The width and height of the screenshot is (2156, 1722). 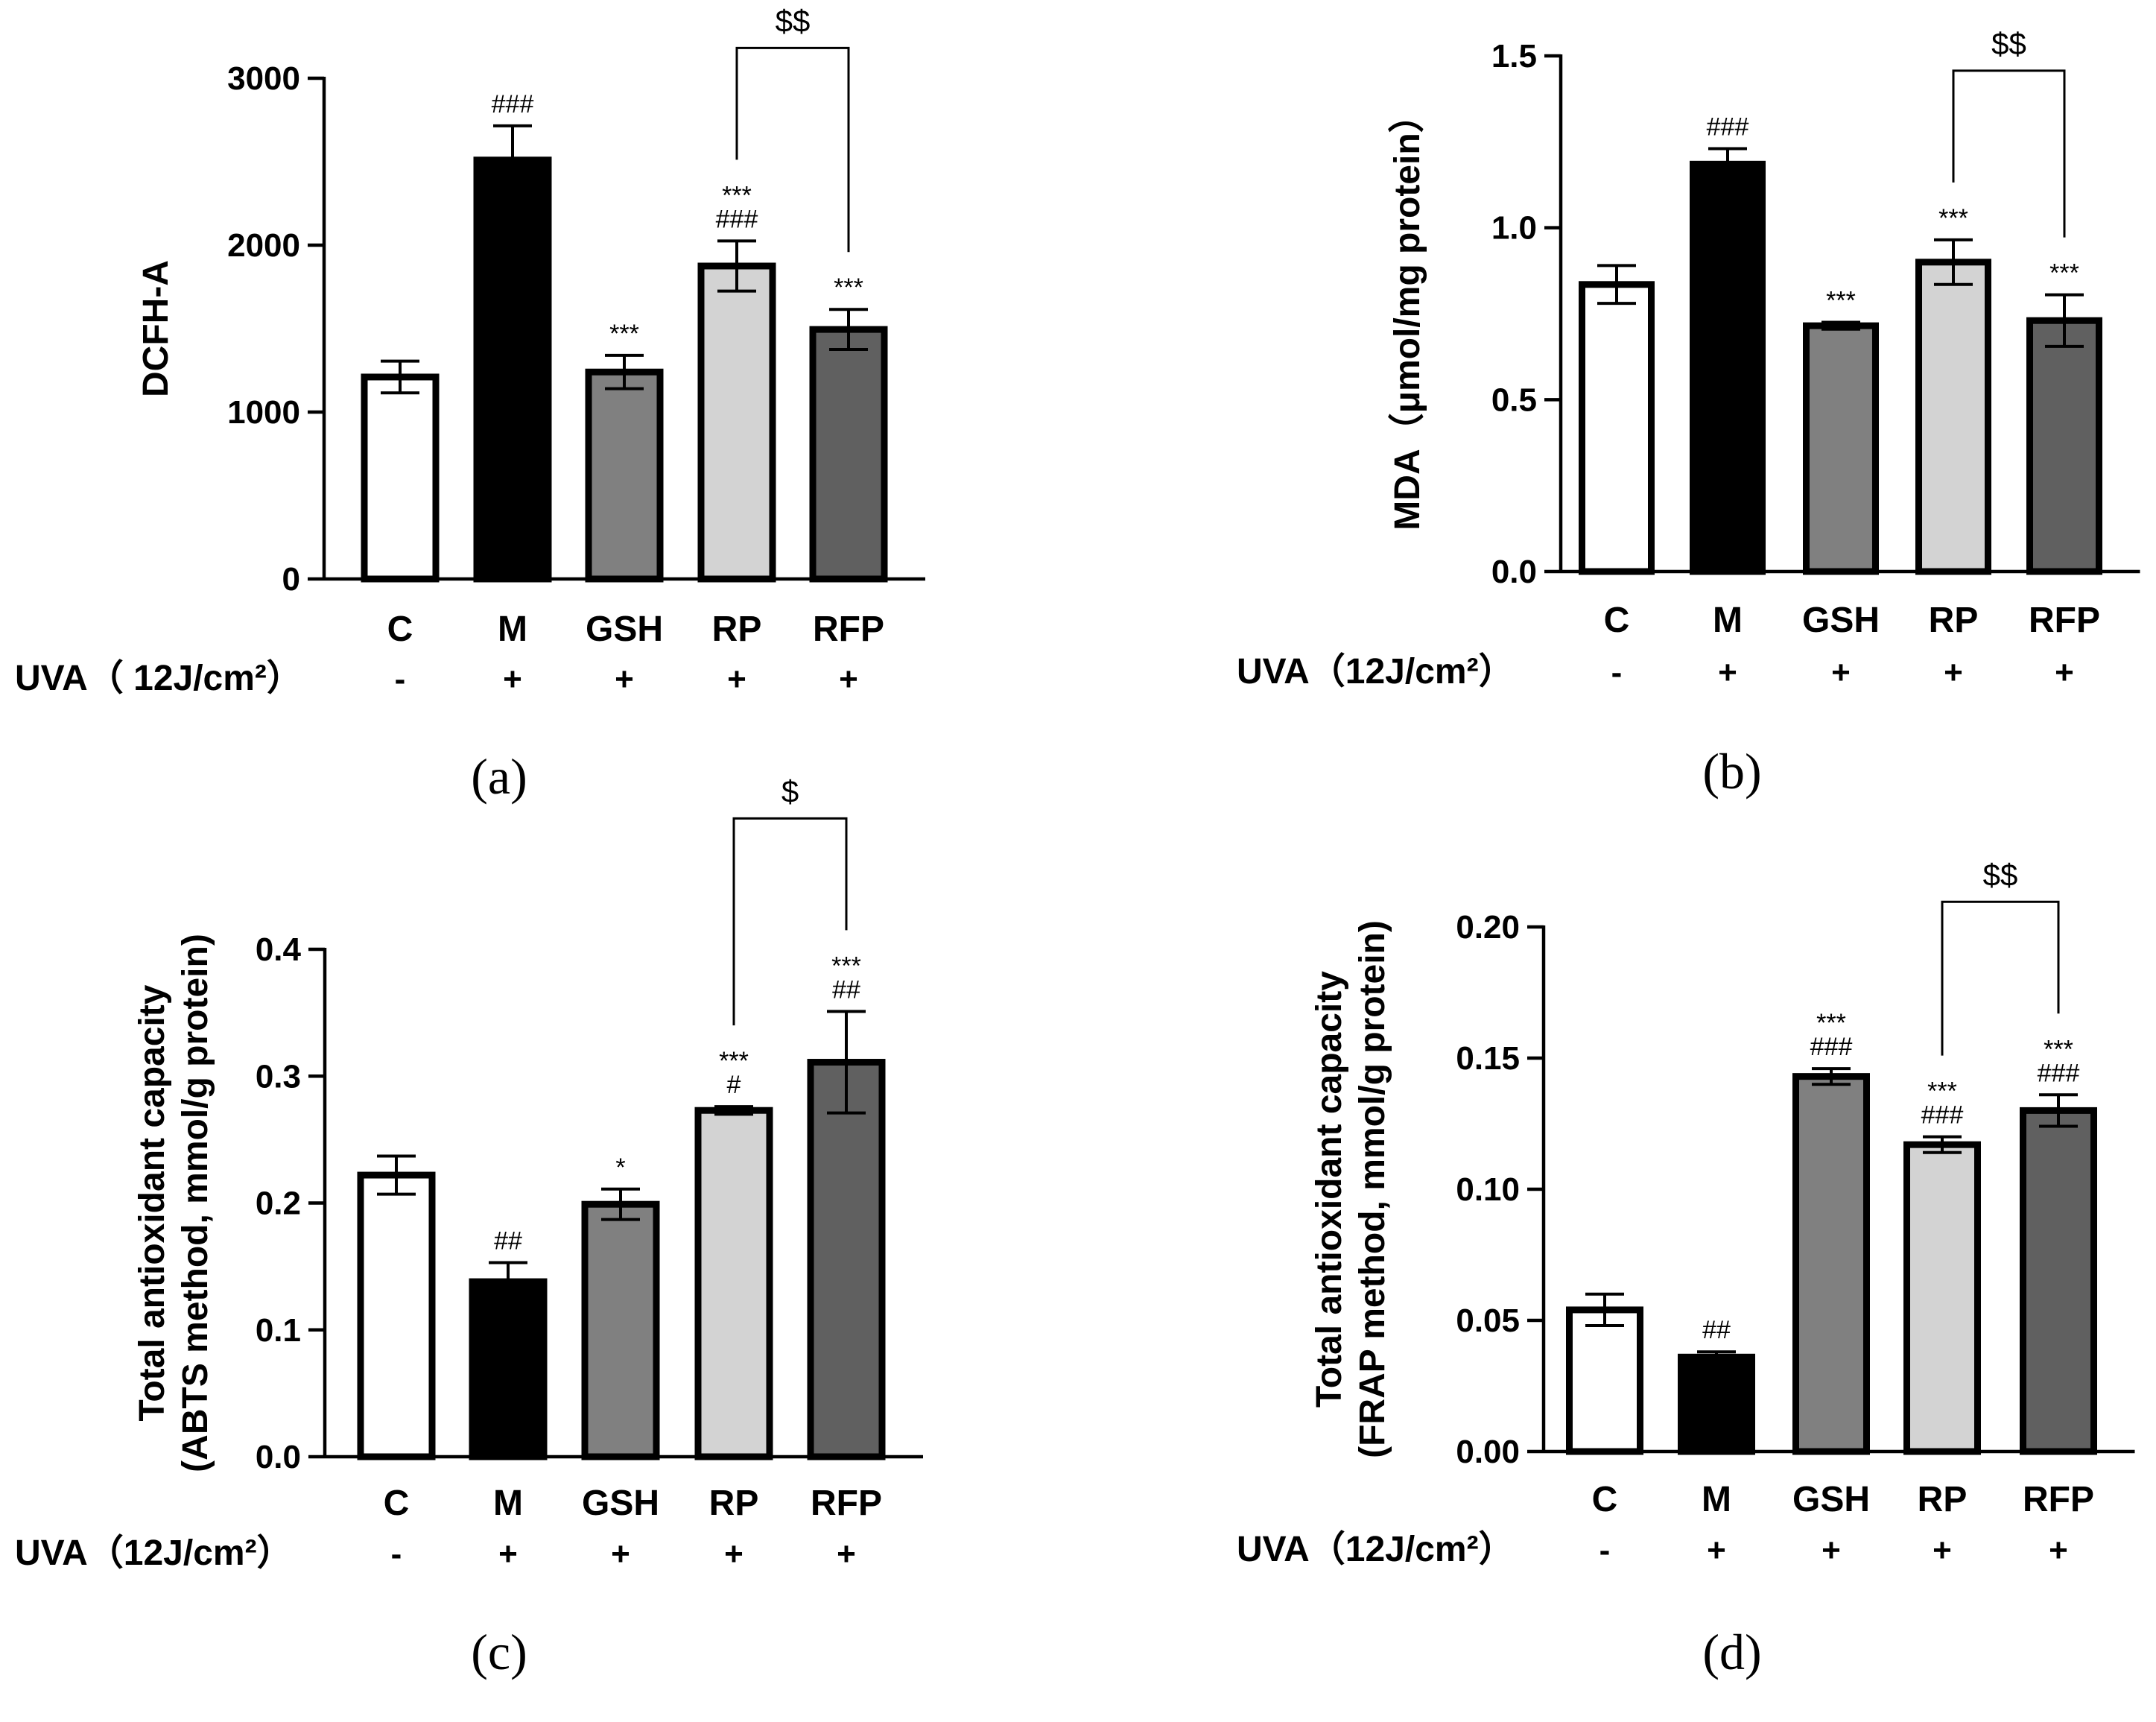 What do you see at coordinates (1488, 1452) in the screenshot?
I see `y-tick-label: 0.00` at bounding box center [1488, 1452].